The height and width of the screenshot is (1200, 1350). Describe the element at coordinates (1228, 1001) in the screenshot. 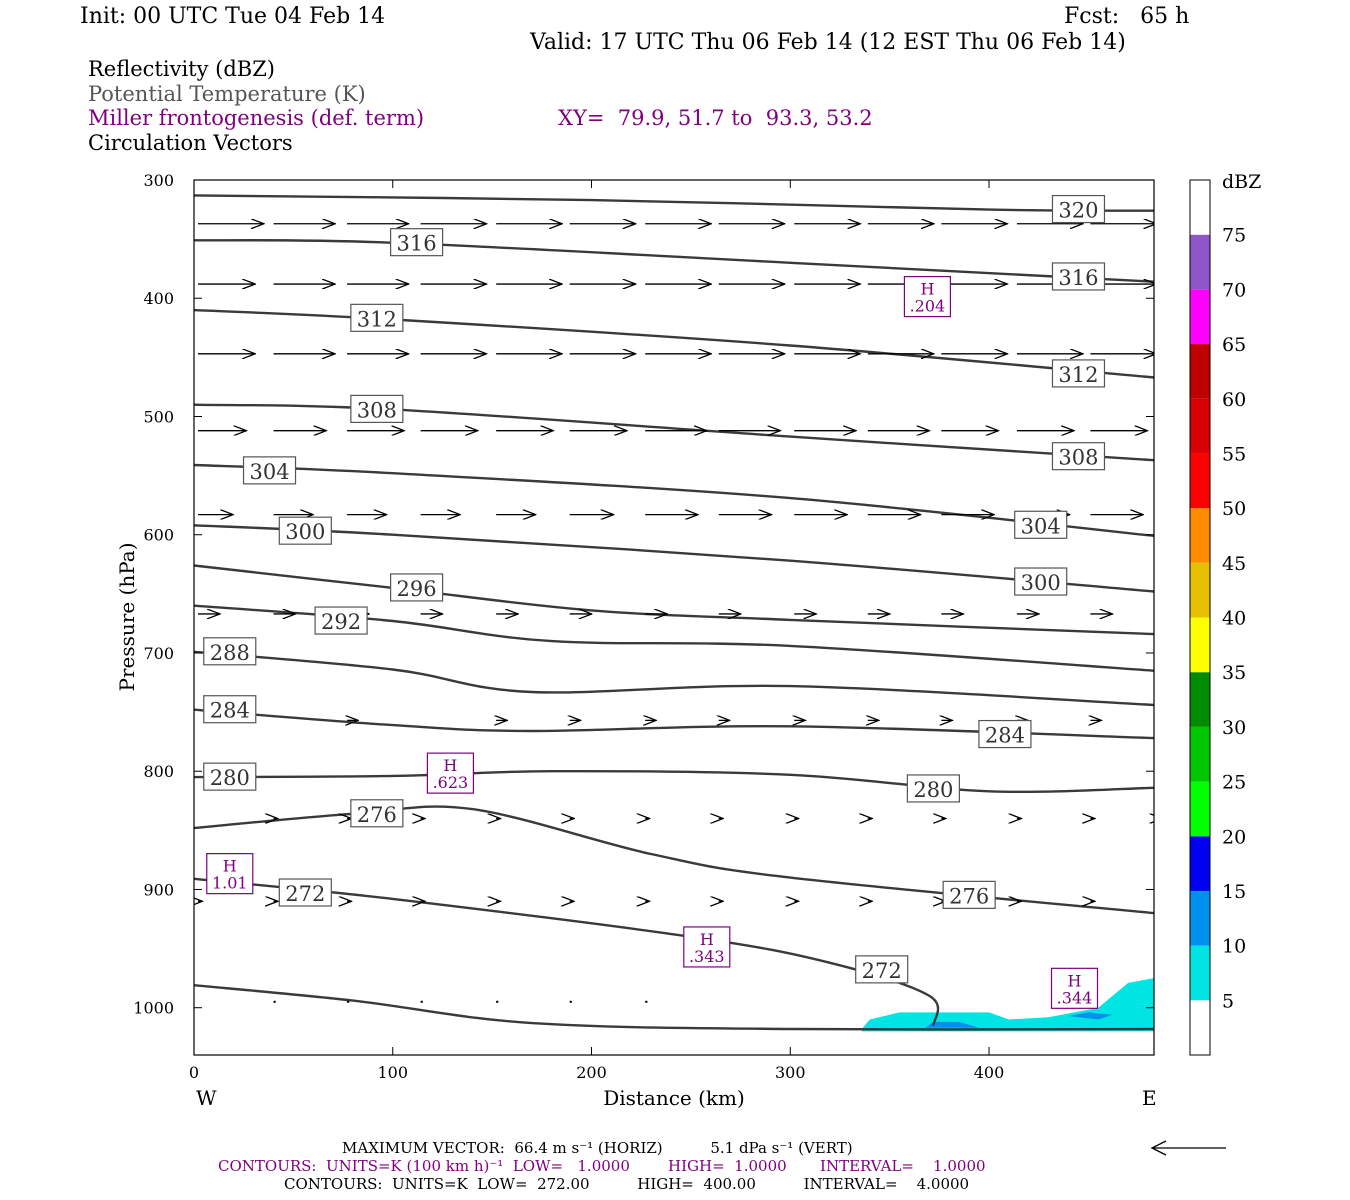

I see `colorbar-tick-label: 5` at that location.